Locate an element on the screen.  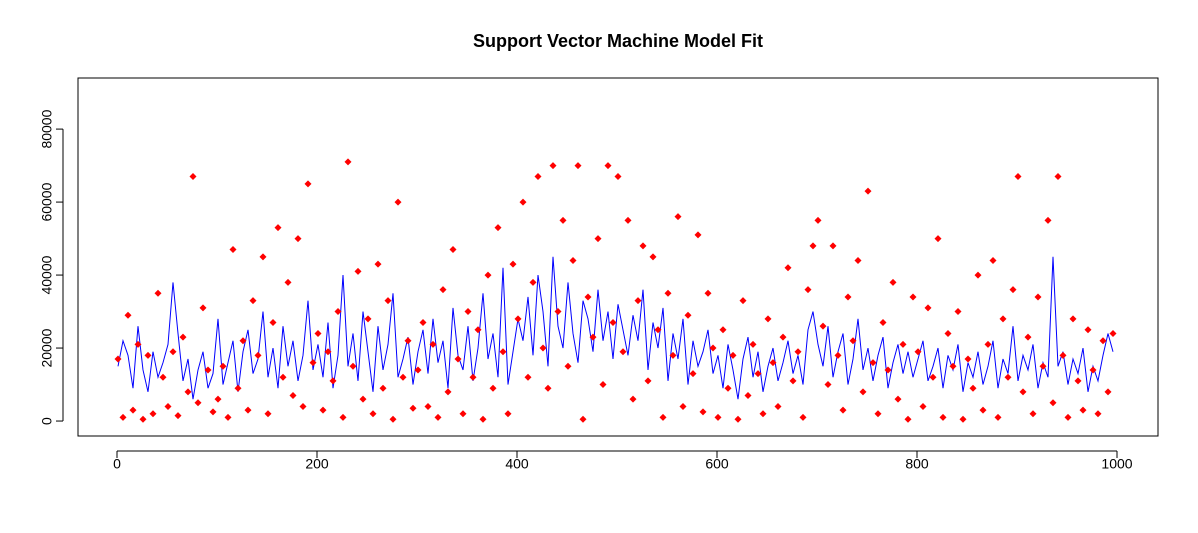
x-tick-label: 200 is located at coordinates (317, 464).